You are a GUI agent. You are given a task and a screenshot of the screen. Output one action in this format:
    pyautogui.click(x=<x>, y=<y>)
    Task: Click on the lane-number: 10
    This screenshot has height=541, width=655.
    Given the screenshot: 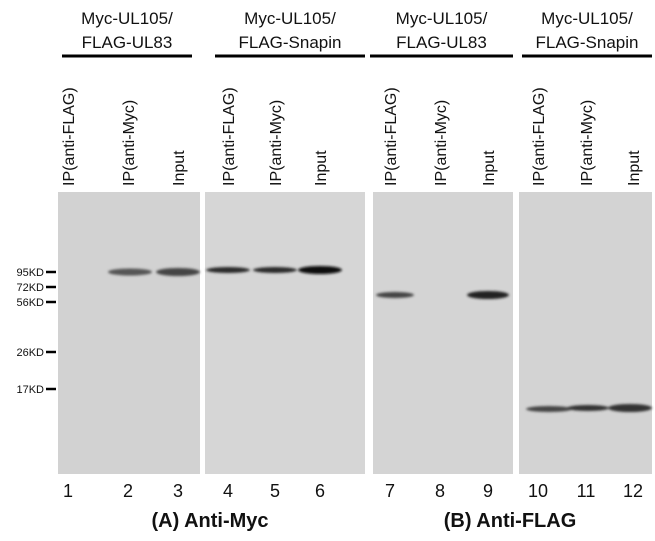 What is the action you would take?
    pyautogui.click(x=538, y=491)
    